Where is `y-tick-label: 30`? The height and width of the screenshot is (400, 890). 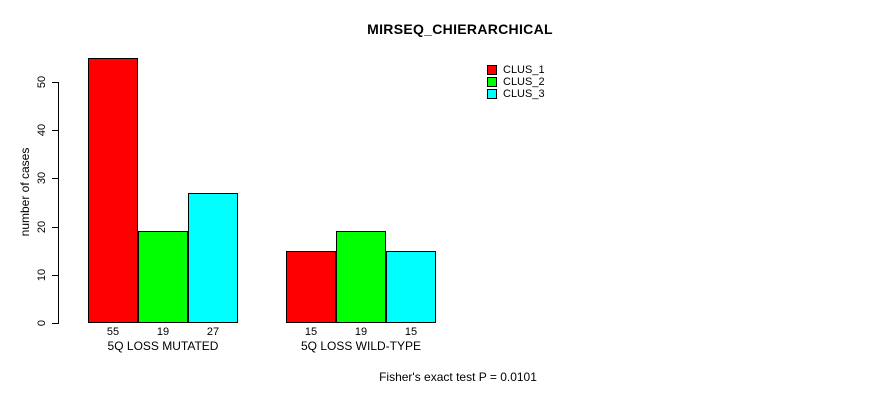 y-tick-label: 30 is located at coordinates (42, 178).